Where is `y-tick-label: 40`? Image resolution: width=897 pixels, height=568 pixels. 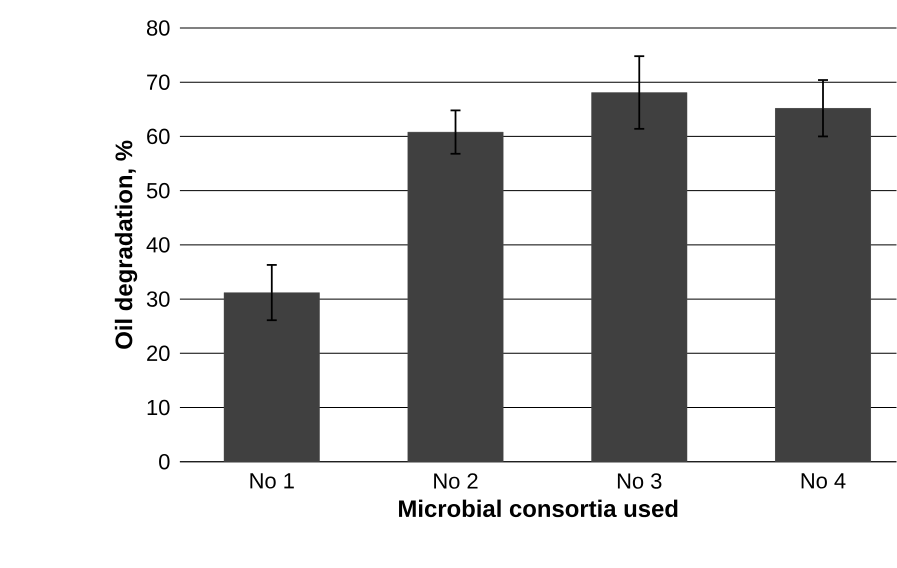
y-tick-label: 40 is located at coordinates (158, 245).